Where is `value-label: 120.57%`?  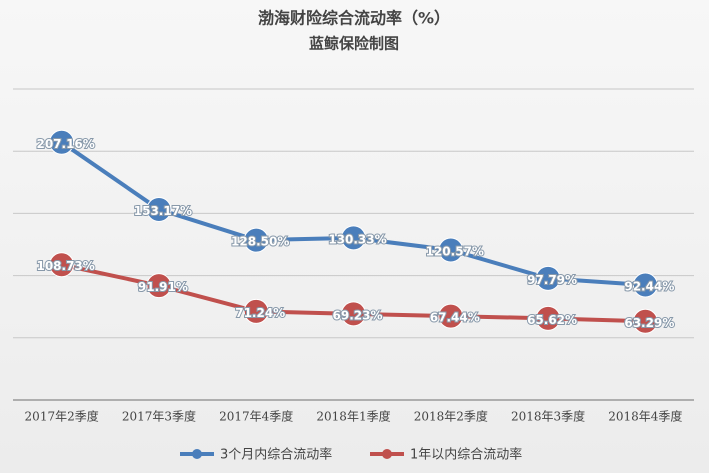 value-label: 120.57% is located at coordinates (455, 252).